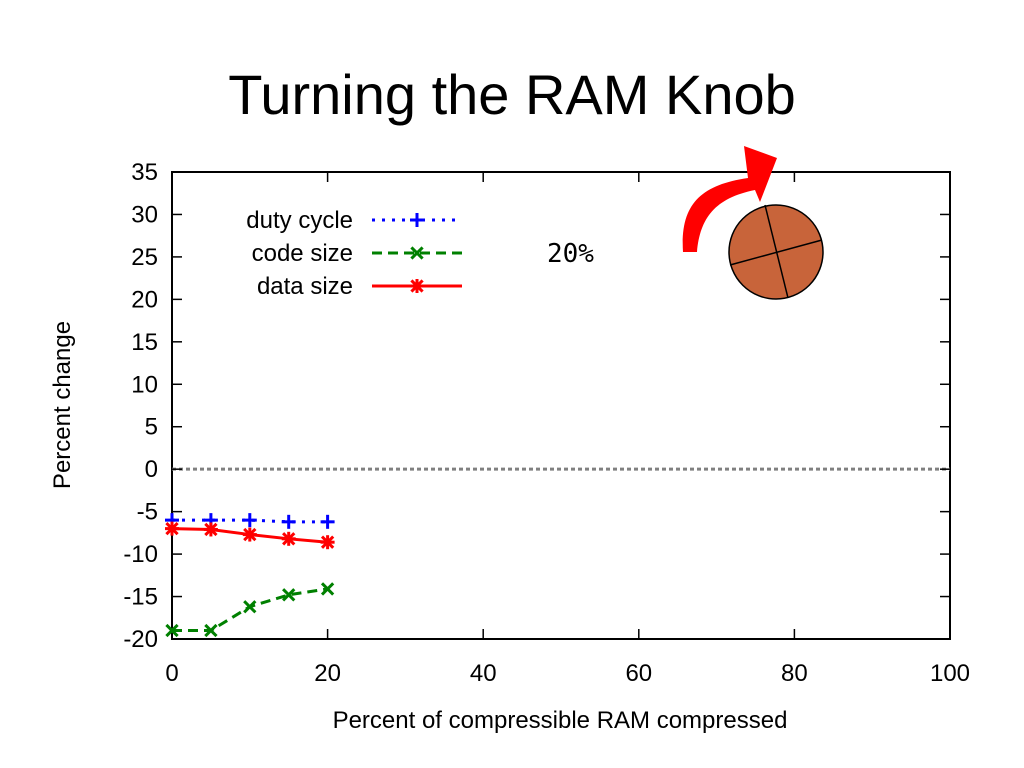 Image resolution: width=1024 pixels, height=768 pixels. What do you see at coordinates (950, 673) in the screenshot?
I see `x-tick-label: 100` at bounding box center [950, 673].